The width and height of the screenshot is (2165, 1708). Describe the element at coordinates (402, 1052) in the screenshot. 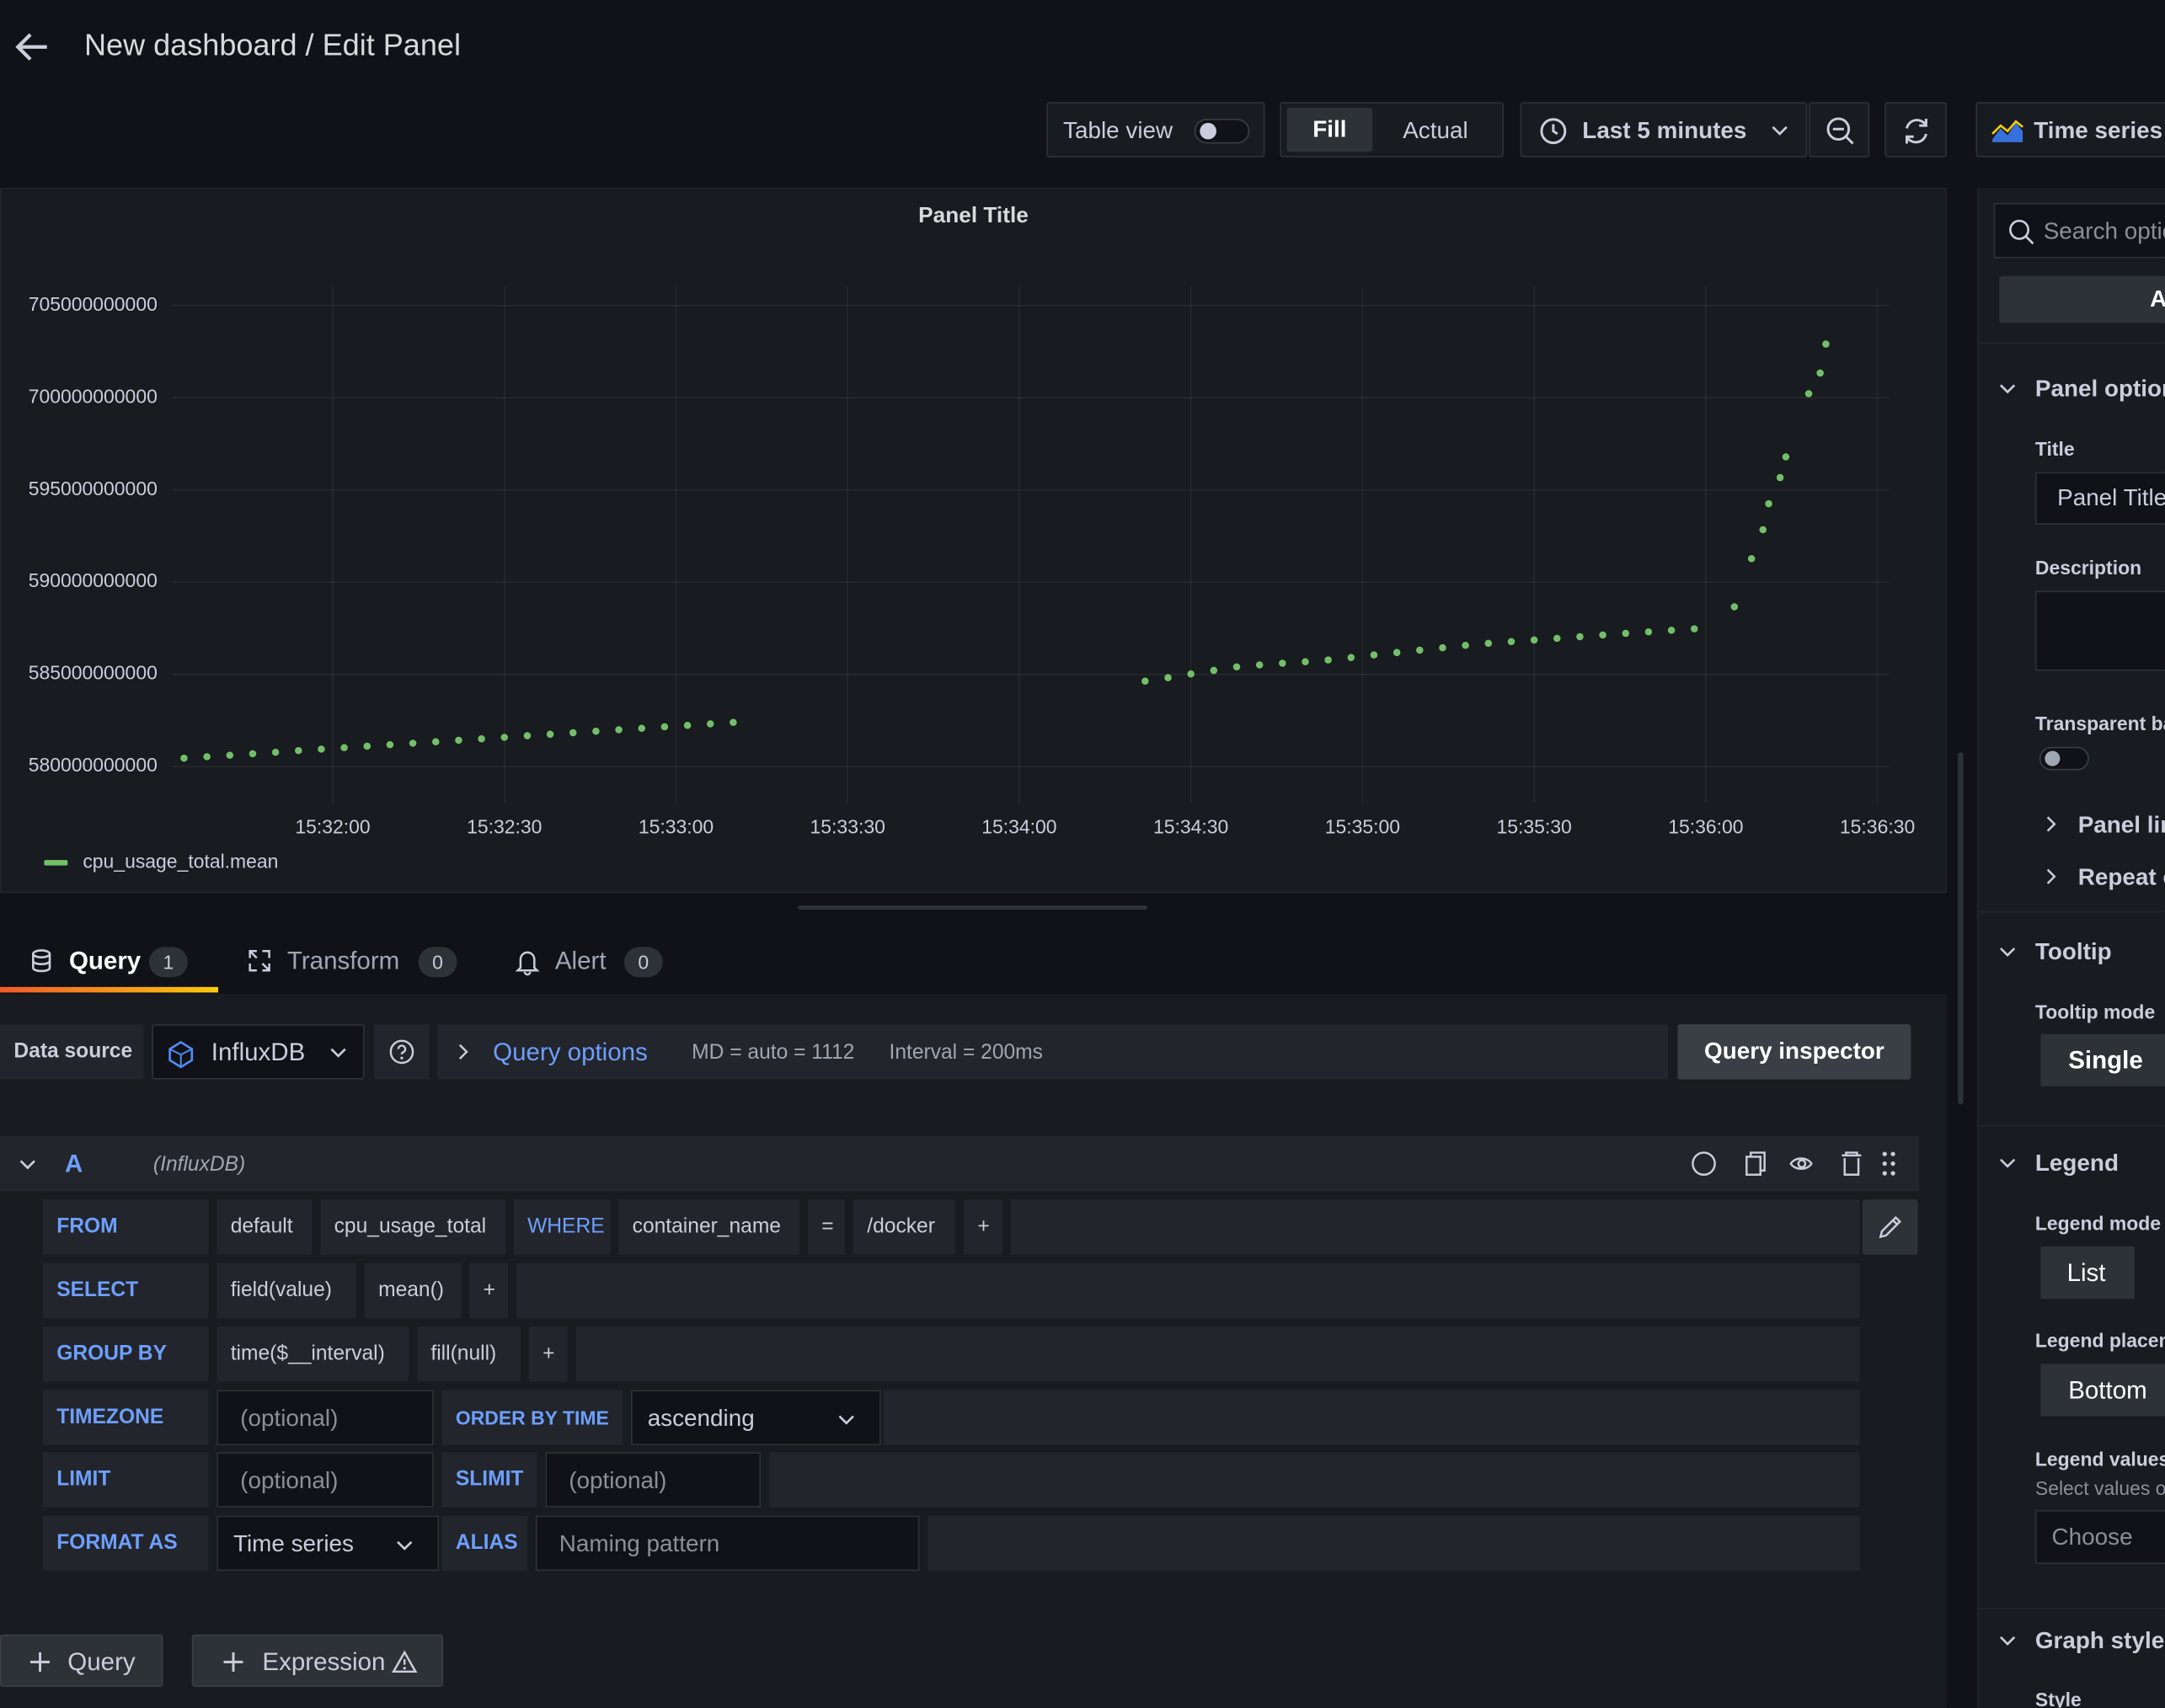

I see `help-button` at that location.